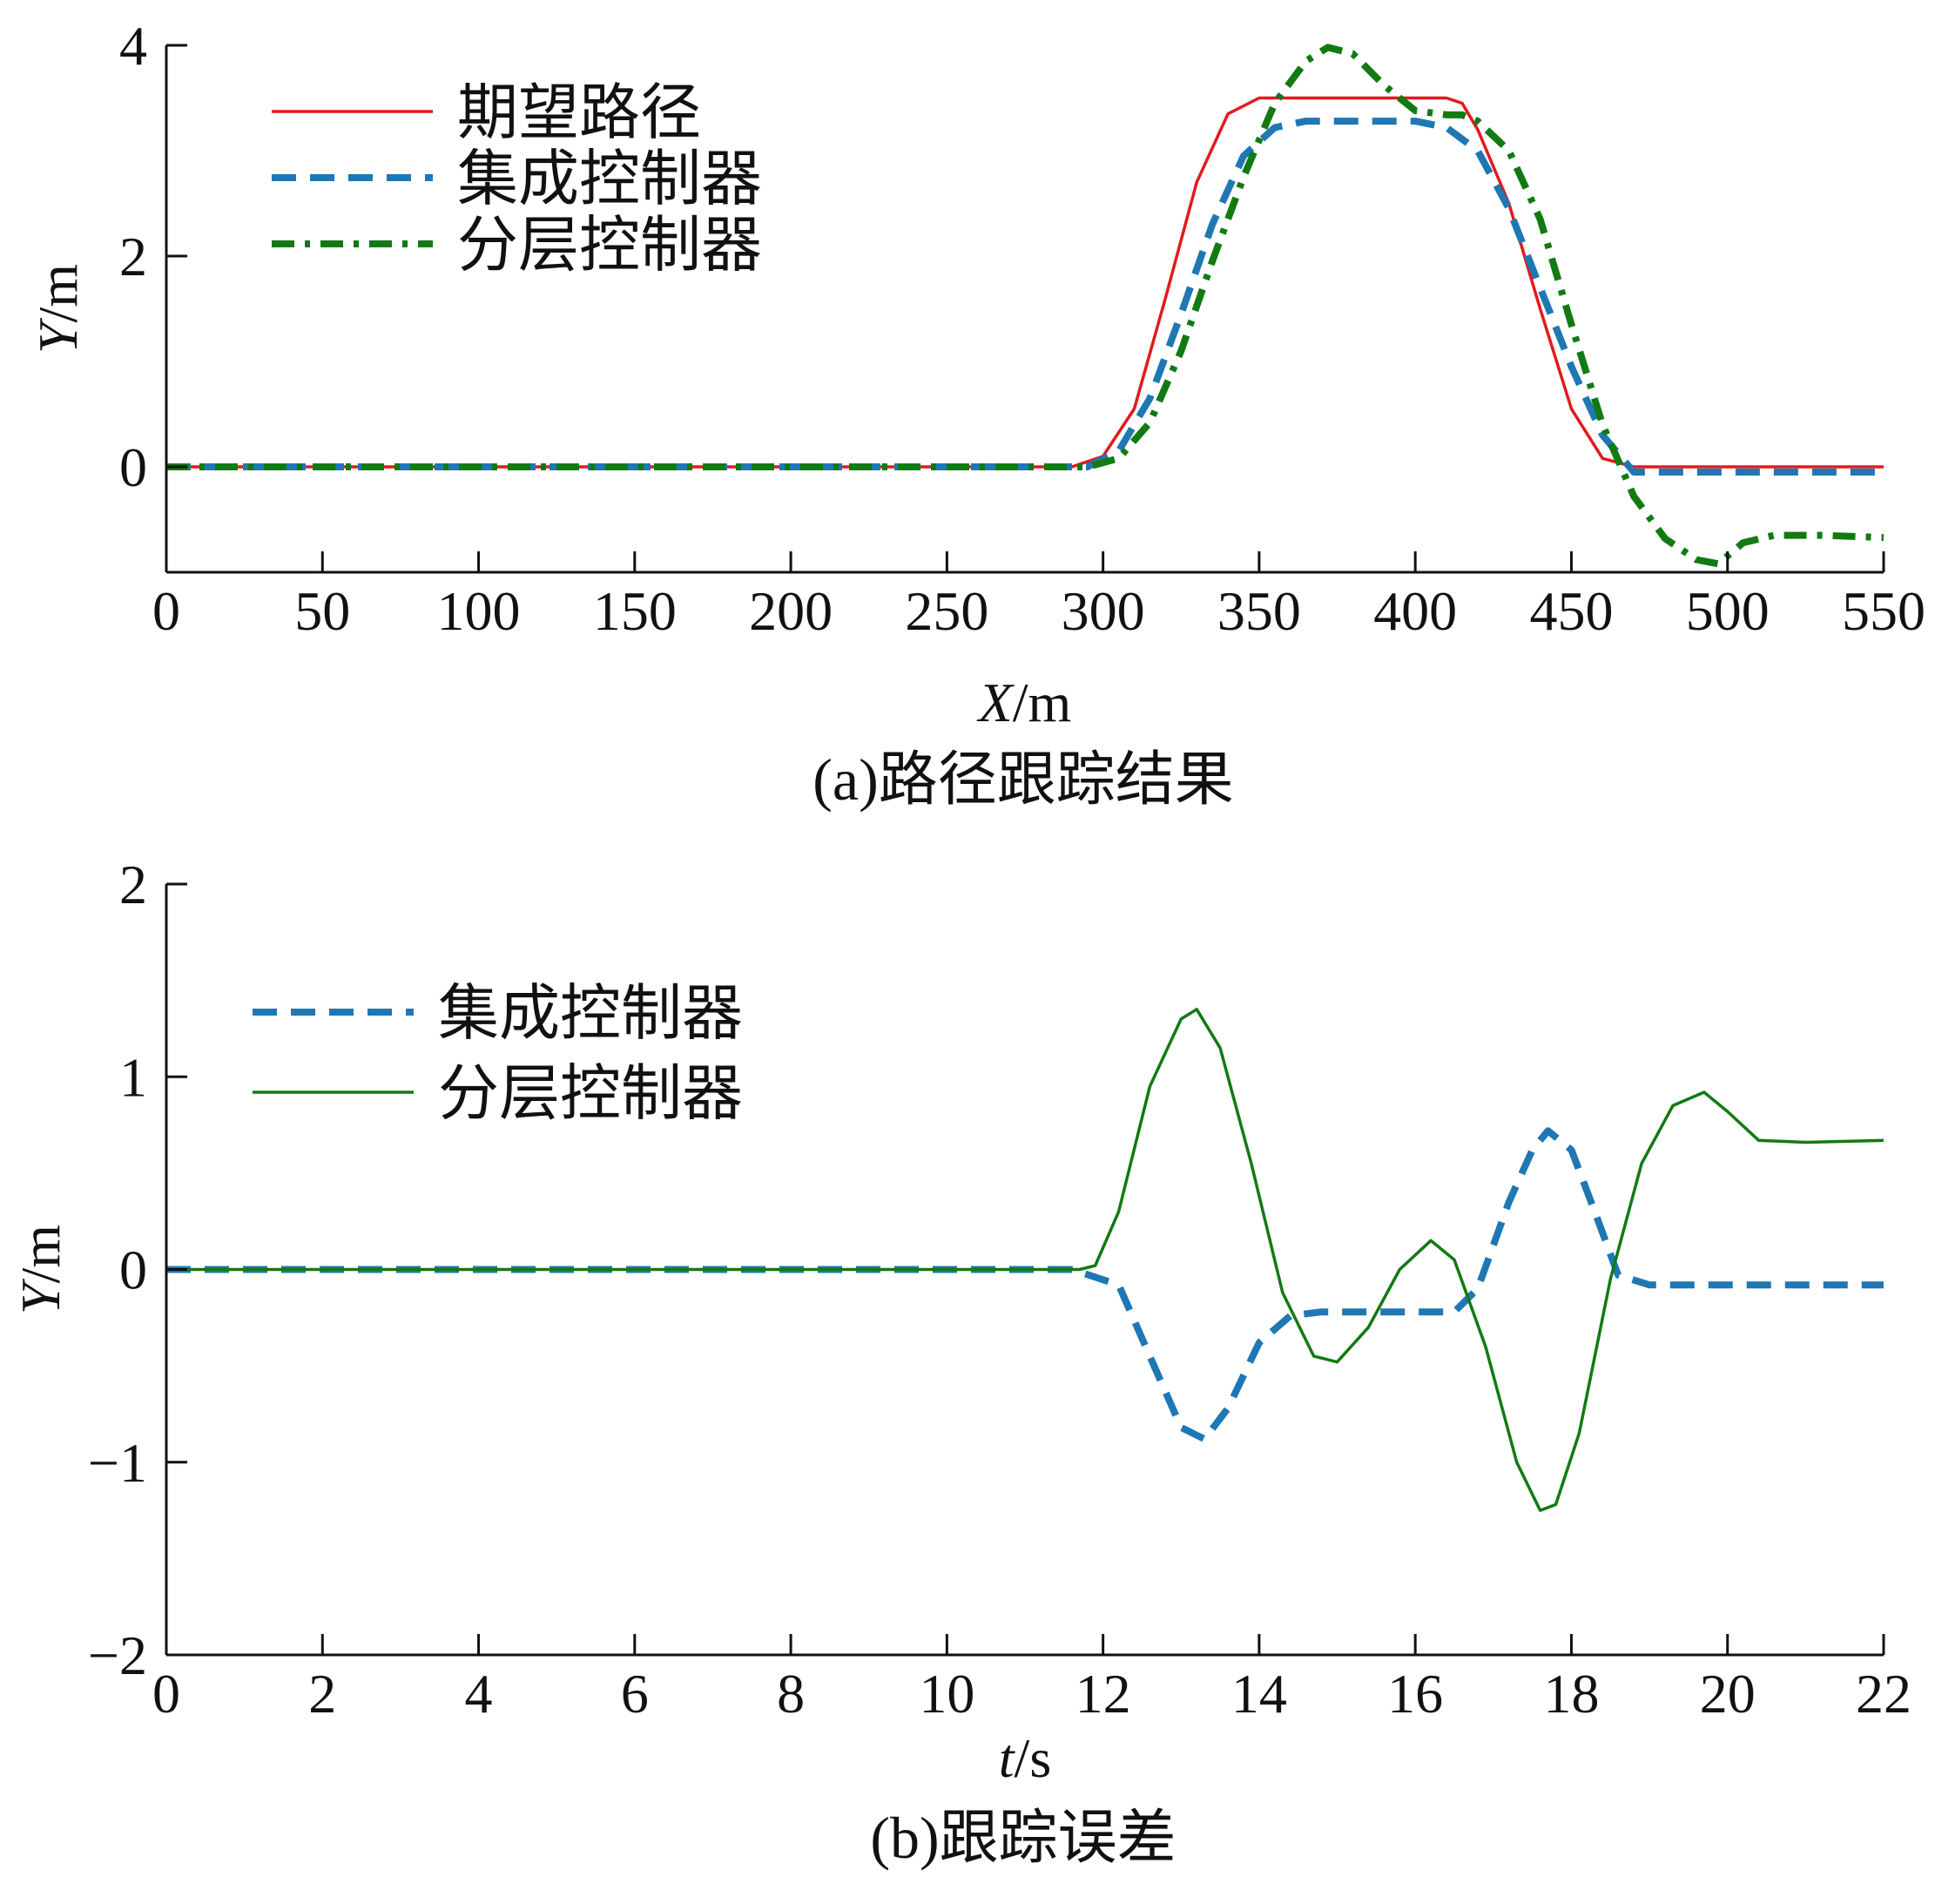 This screenshot has width=1935, height=1904. Describe the element at coordinates (791, 1694) in the screenshot. I see `x-tick-label: 8` at that location.